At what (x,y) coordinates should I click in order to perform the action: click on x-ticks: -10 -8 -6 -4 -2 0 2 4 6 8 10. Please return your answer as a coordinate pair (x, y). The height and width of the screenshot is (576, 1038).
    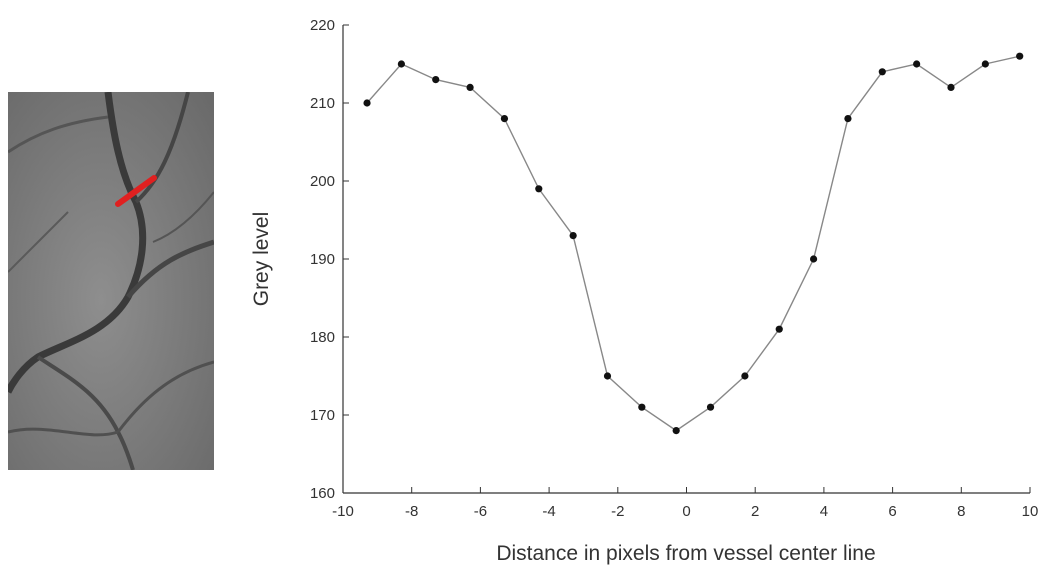
    Looking at the image, I should click on (685, 503).